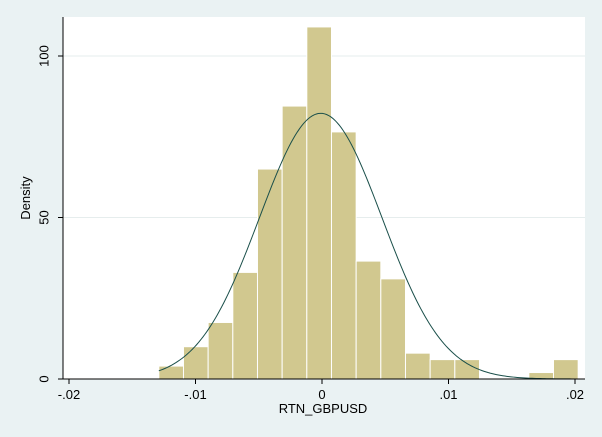  Describe the element at coordinates (323, 408) in the screenshot. I see `x-axis-title: RTN_GBPUSD` at that location.